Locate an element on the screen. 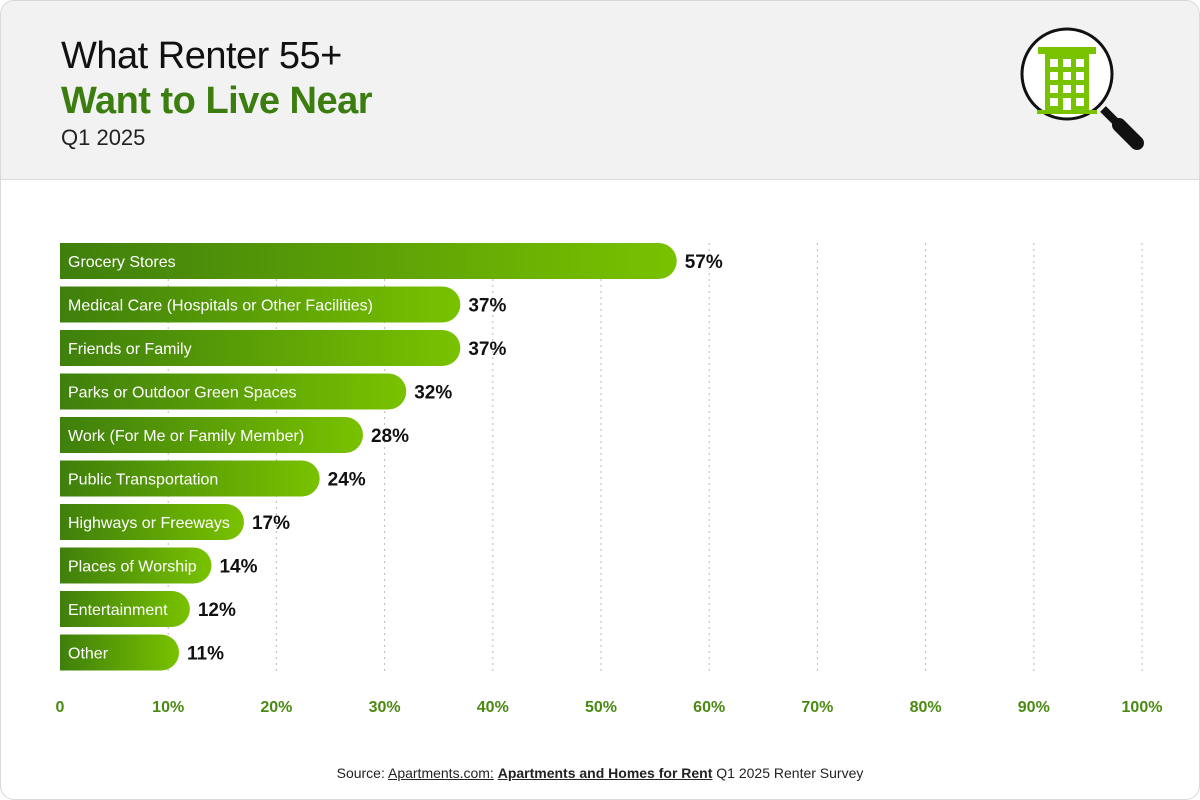 Image resolution: width=1200 pixels, height=800 pixels. x-tick-label: 50% is located at coordinates (601, 707).